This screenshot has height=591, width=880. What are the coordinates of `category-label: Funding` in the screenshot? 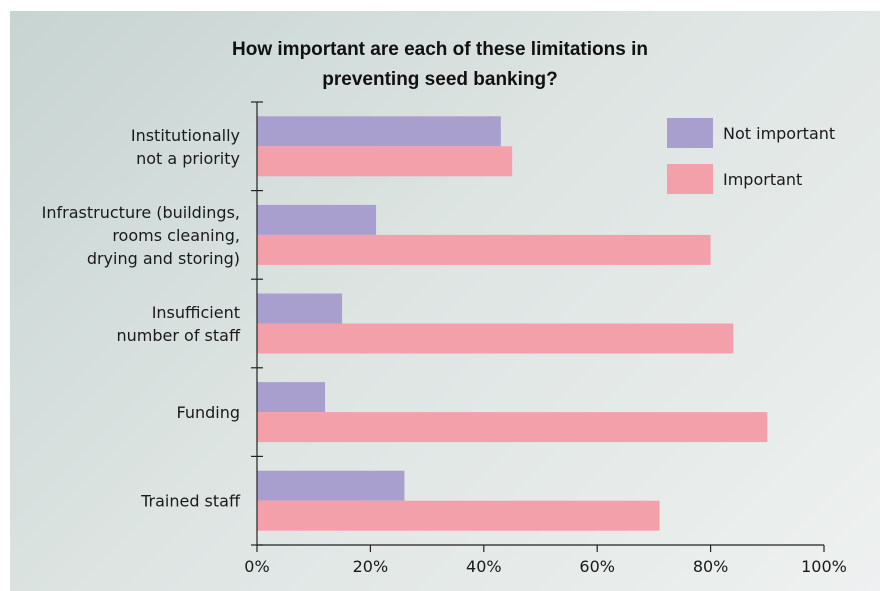 It's located at (208, 412).